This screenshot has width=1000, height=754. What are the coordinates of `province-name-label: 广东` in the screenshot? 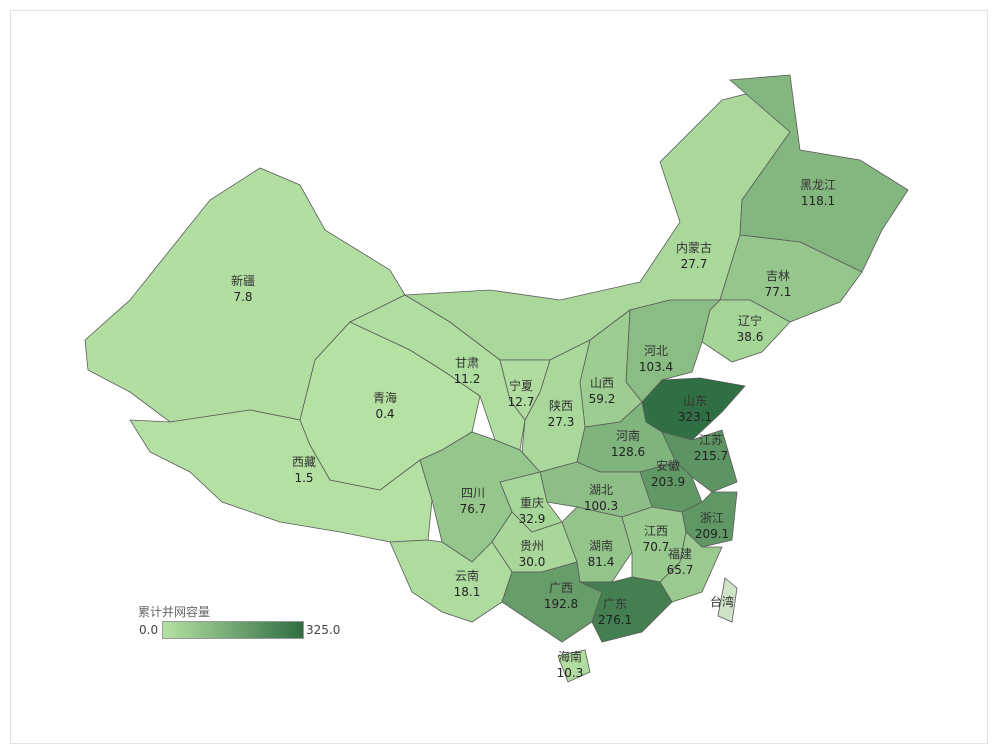 It's located at (615, 604).